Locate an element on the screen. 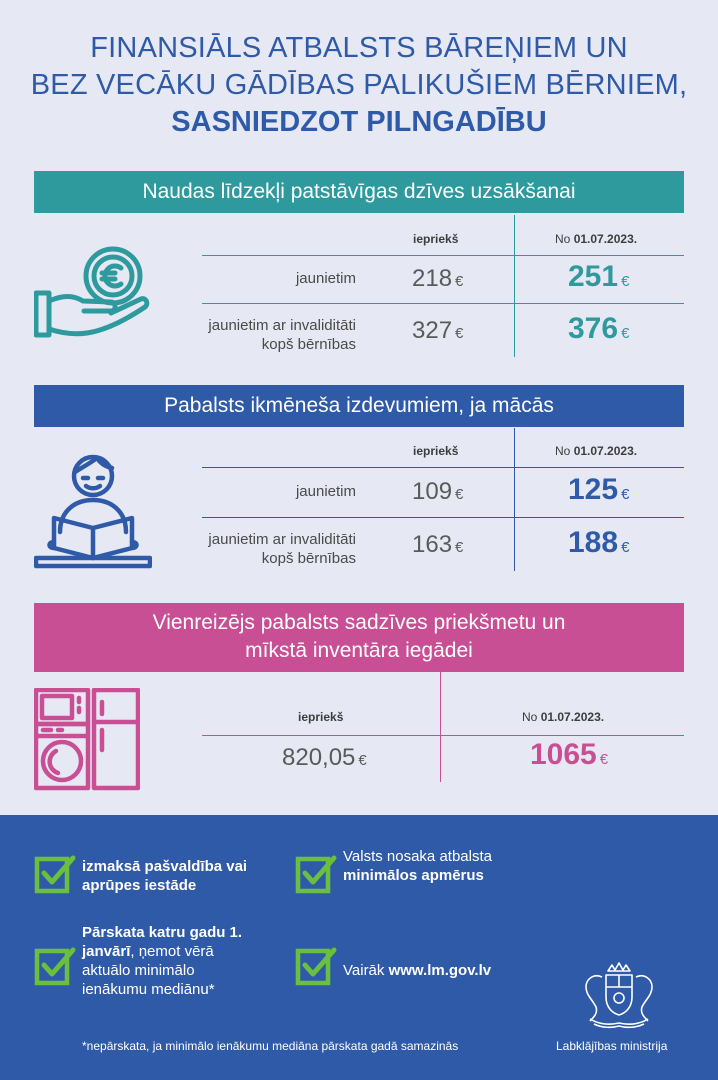 The width and height of the screenshot is (718, 1080). footer-item-more-info: Vairāk www.lm.gov.lv is located at coordinates (417, 970).